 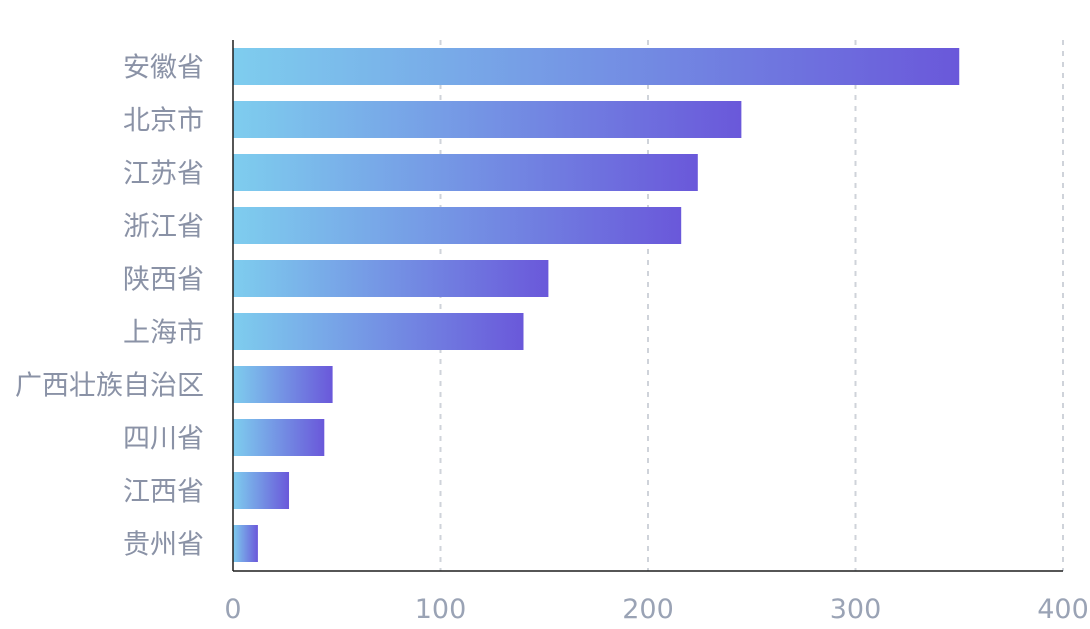 I want to click on category-label: 北京市, so click(x=163, y=121).